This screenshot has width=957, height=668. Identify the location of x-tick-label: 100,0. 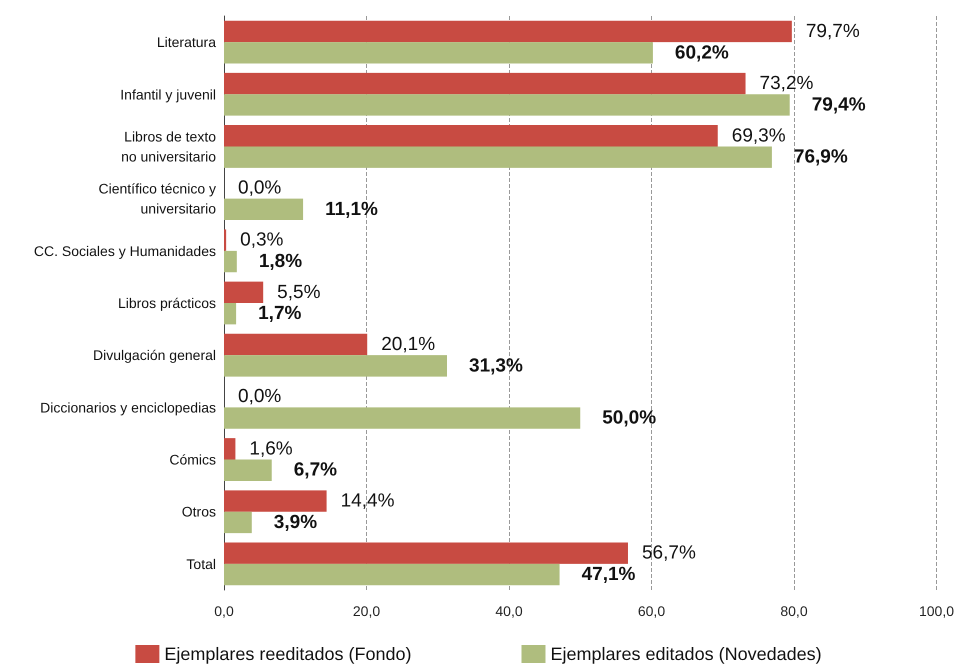
(936, 611).